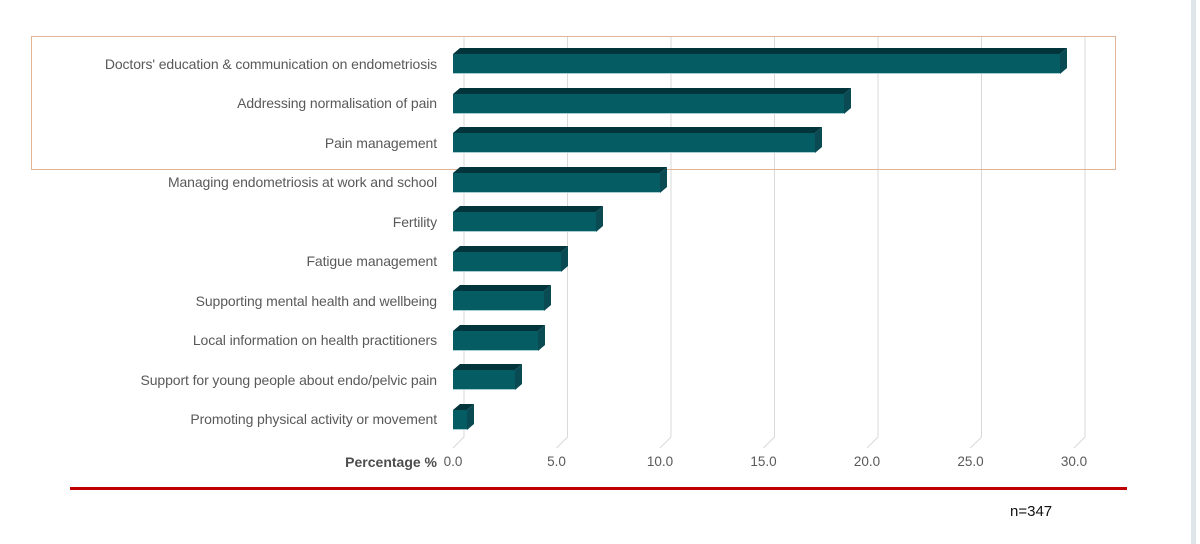 This screenshot has height=544, width=1200. I want to click on x-axis-title: Percentage %, so click(391, 462).